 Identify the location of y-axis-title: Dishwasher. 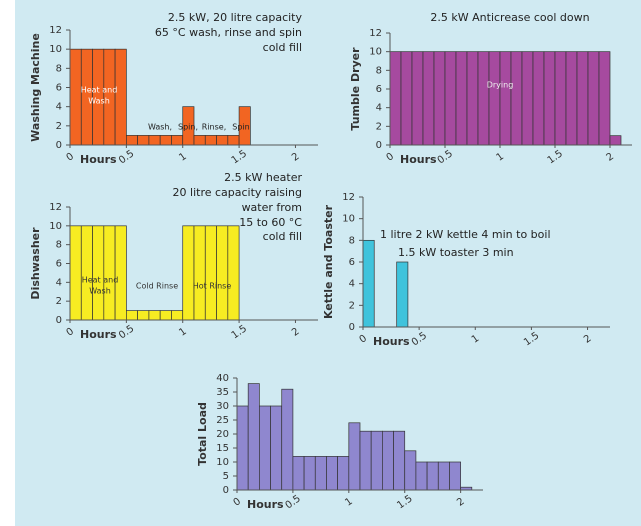
(35, 263).